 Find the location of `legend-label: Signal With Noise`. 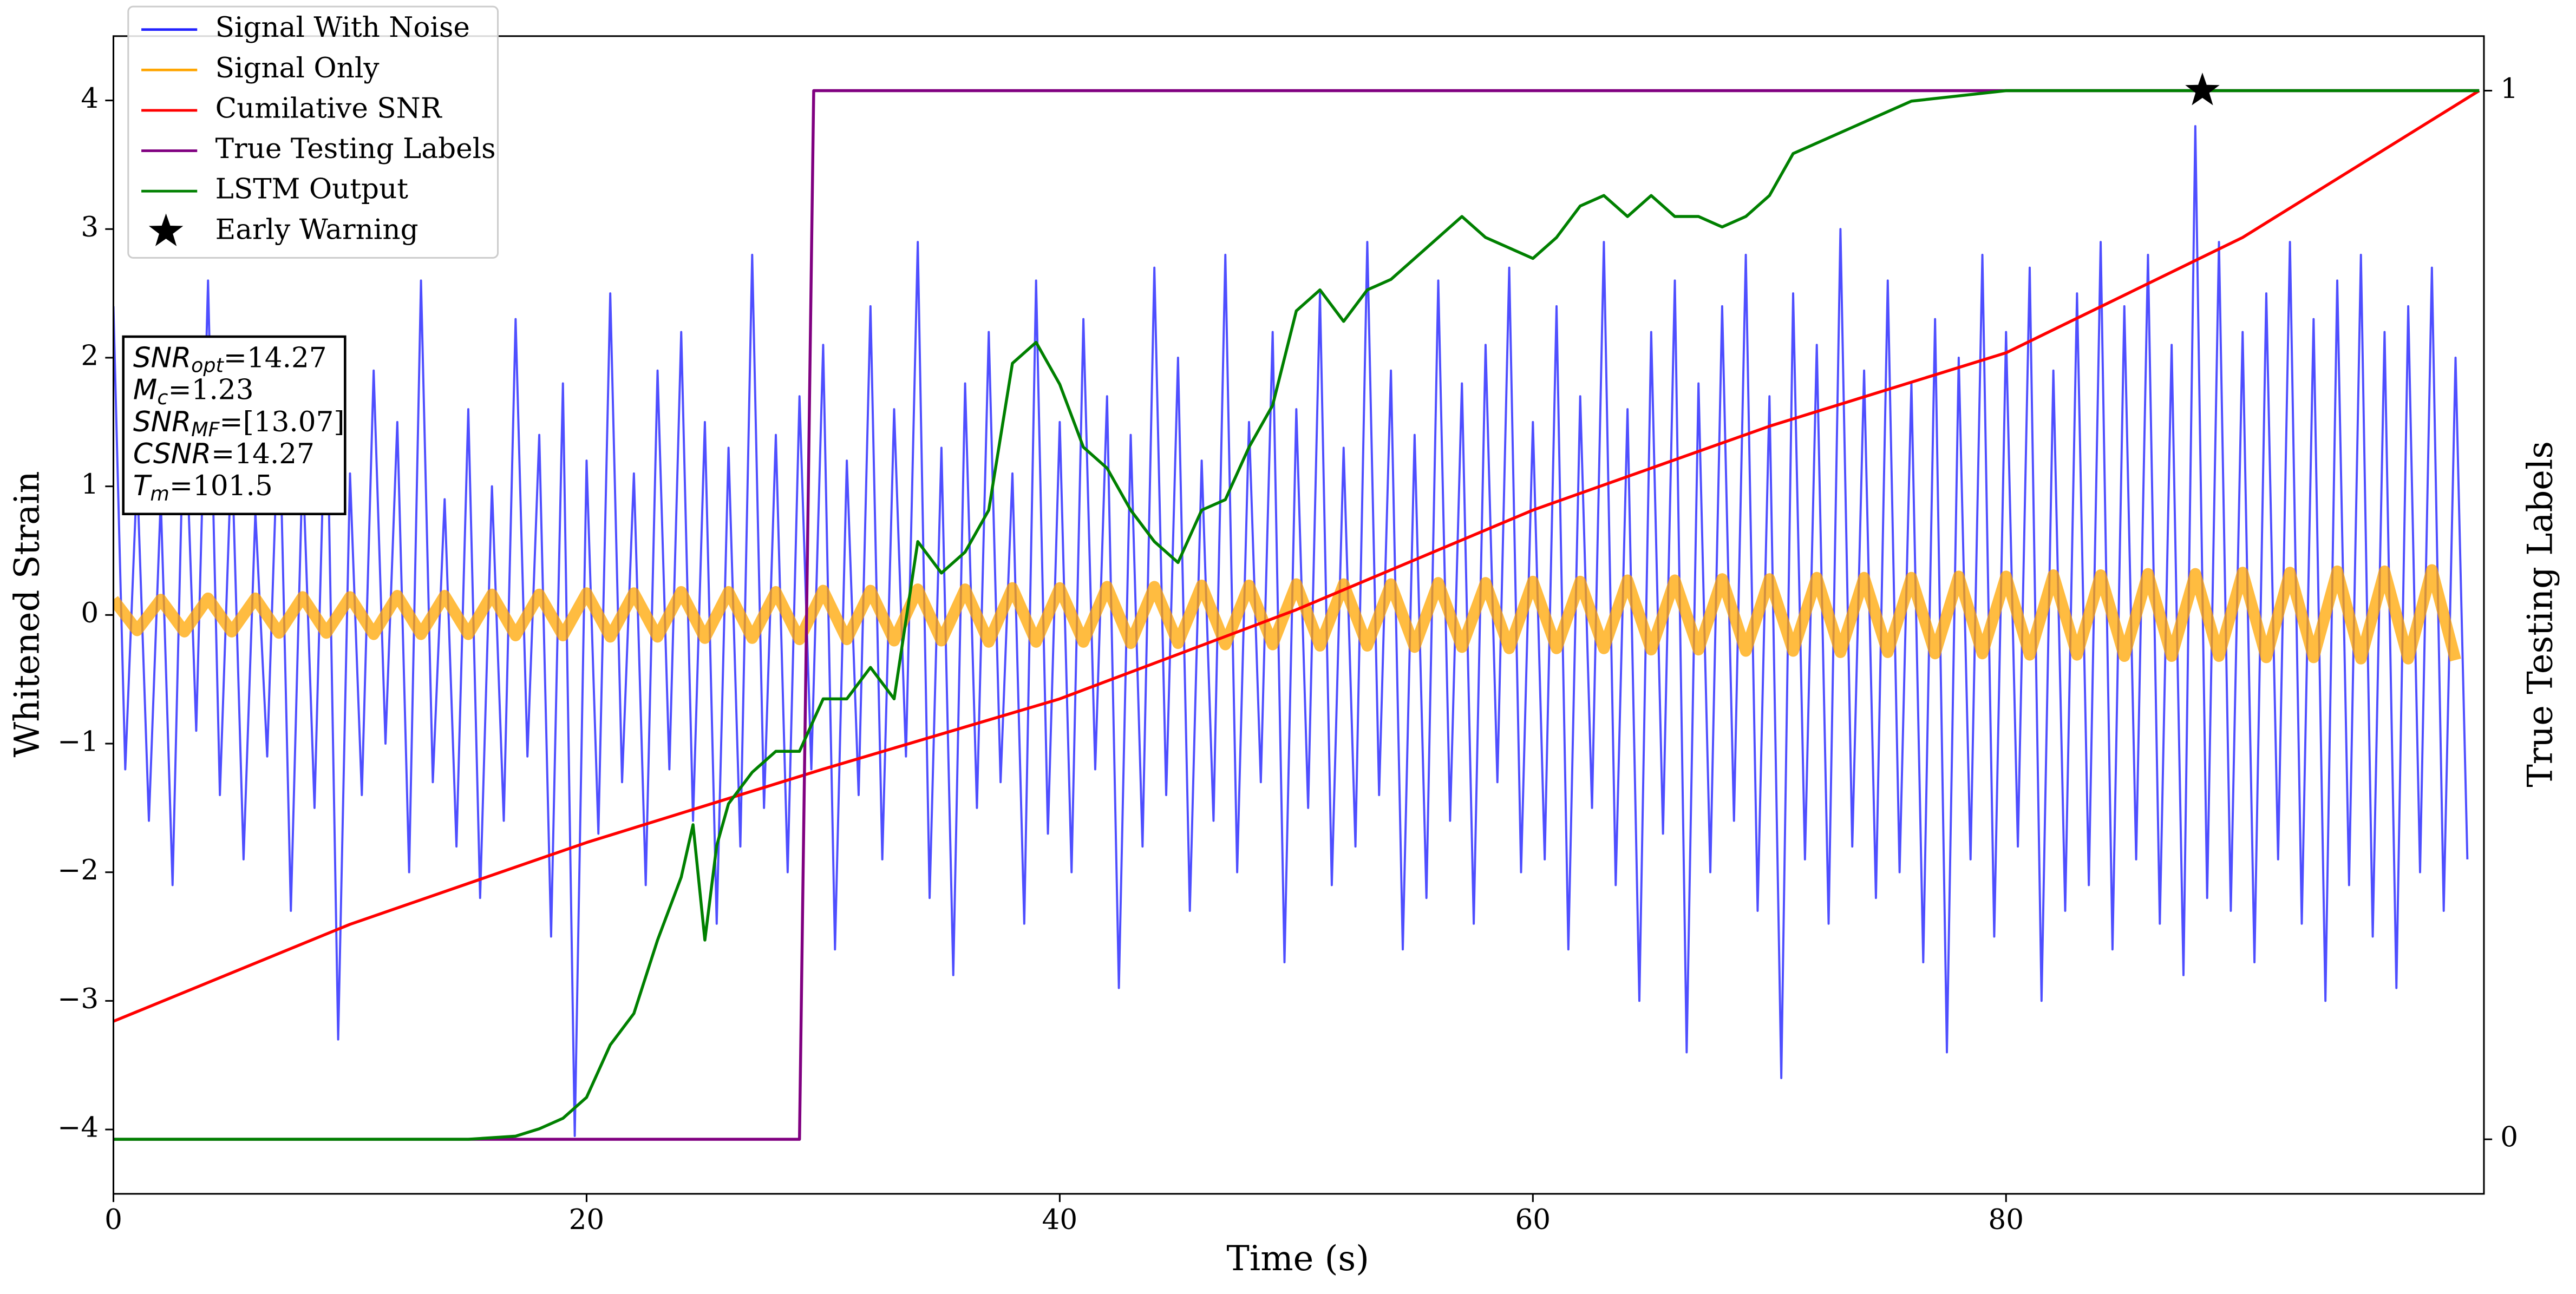

legend-label: Signal With Noise is located at coordinates (342, 27).